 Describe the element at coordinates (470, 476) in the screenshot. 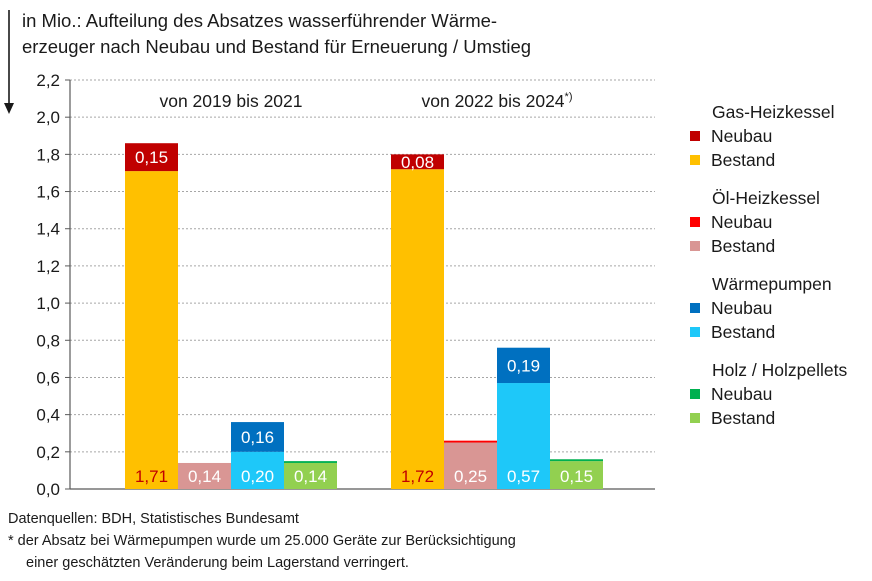

I see `data-label-bestand: 0,25` at that location.